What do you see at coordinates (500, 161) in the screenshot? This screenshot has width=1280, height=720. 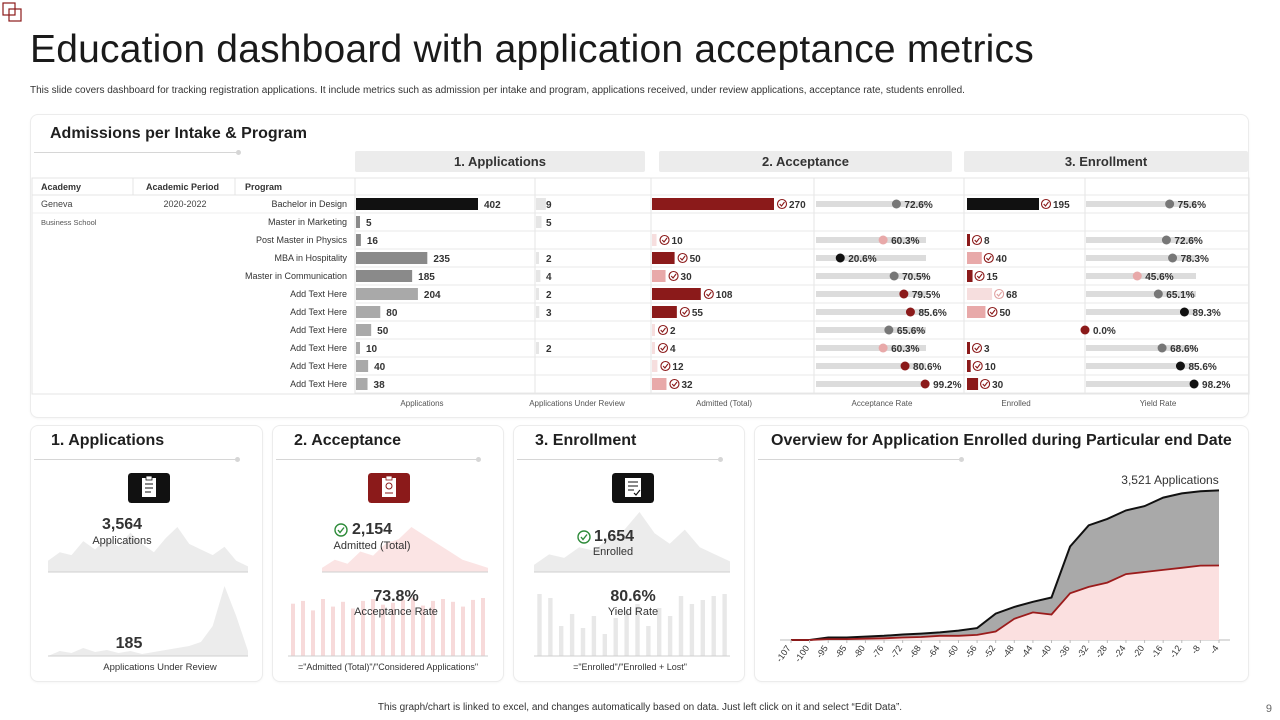 I see `section-header-applications: 1. Applications` at bounding box center [500, 161].